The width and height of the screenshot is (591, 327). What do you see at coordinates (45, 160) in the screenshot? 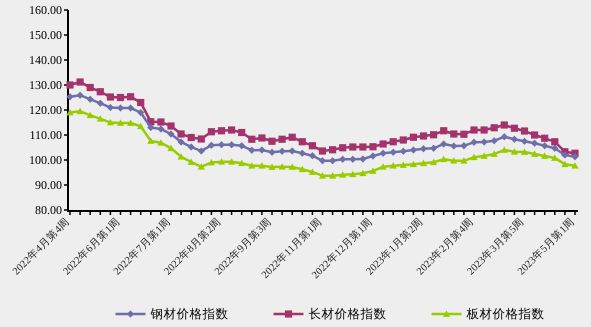
I see `y-tick-label: 100.00` at bounding box center [45, 160].